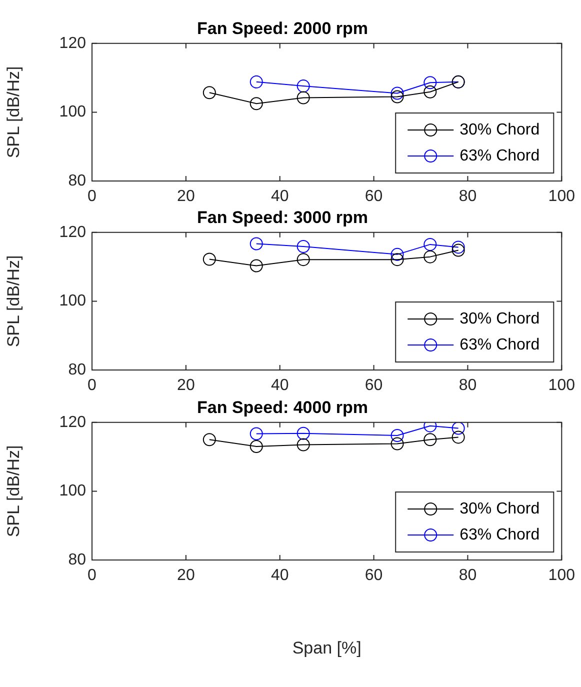 The width and height of the screenshot is (581, 687). What do you see at coordinates (327, 648) in the screenshot?
I see `x-axis-title: Span [%]` at bounding box center [327, 648].